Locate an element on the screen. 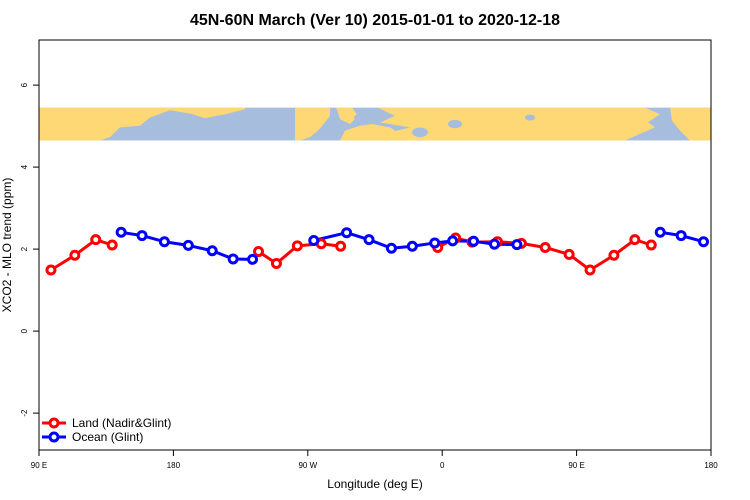 Image resolution: width=750 pixels, height=500 pixels. plot-points is located at coordinates (377, 251).